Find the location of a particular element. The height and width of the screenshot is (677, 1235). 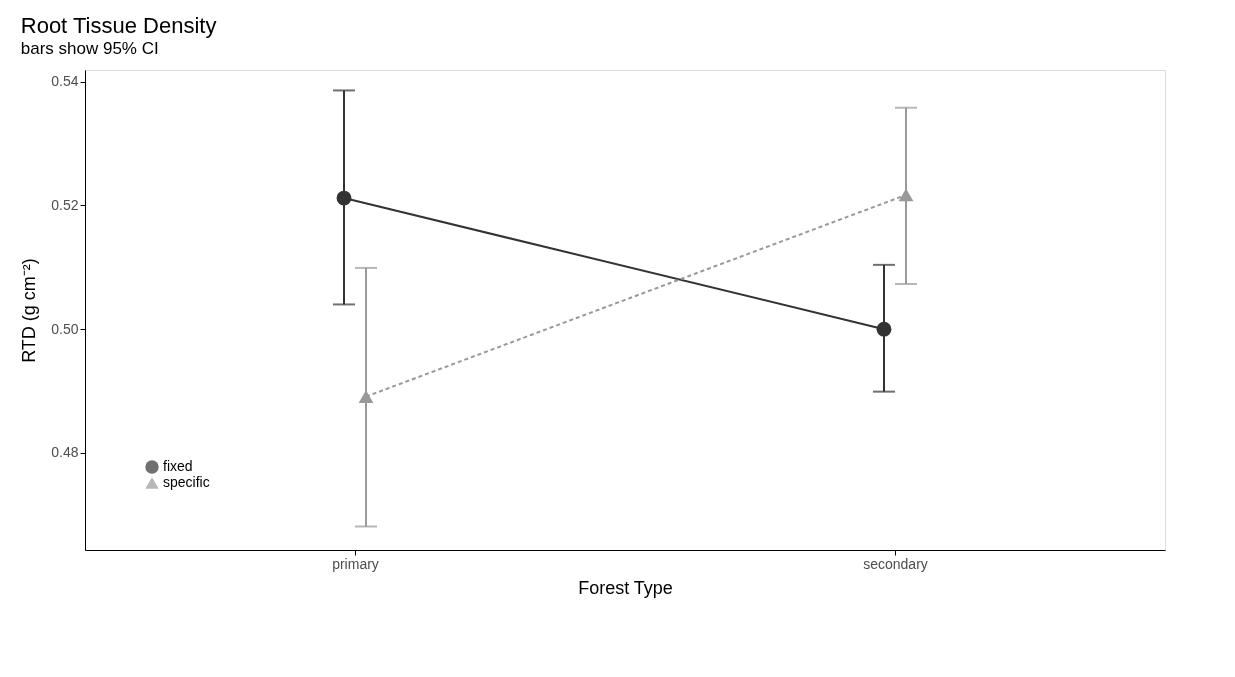

y-tick-label: 0.50 is located at coordinates (65, 328).